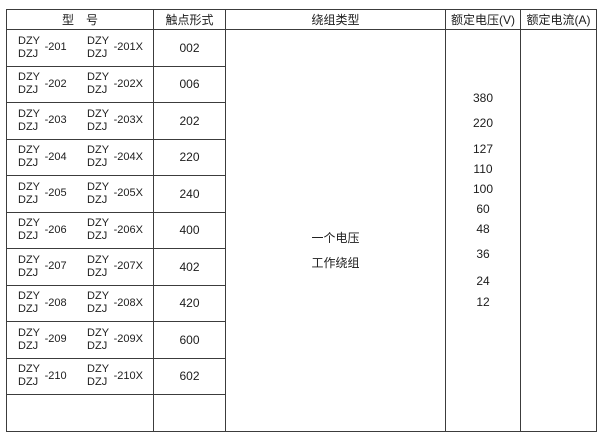 Image resolution: width=600 pixels, height=432 pixels. I want to click on table-row: DZY DZJ -208 DZY DZJ -208X 420, so click(301, 303).